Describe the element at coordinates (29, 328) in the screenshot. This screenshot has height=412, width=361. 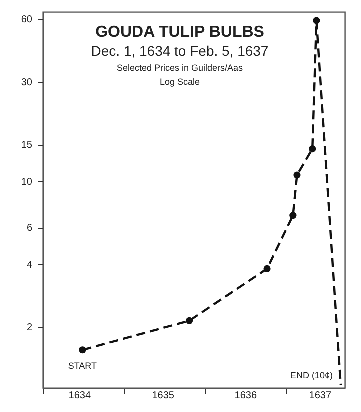
I see `y-tick-label: 2` at that location.